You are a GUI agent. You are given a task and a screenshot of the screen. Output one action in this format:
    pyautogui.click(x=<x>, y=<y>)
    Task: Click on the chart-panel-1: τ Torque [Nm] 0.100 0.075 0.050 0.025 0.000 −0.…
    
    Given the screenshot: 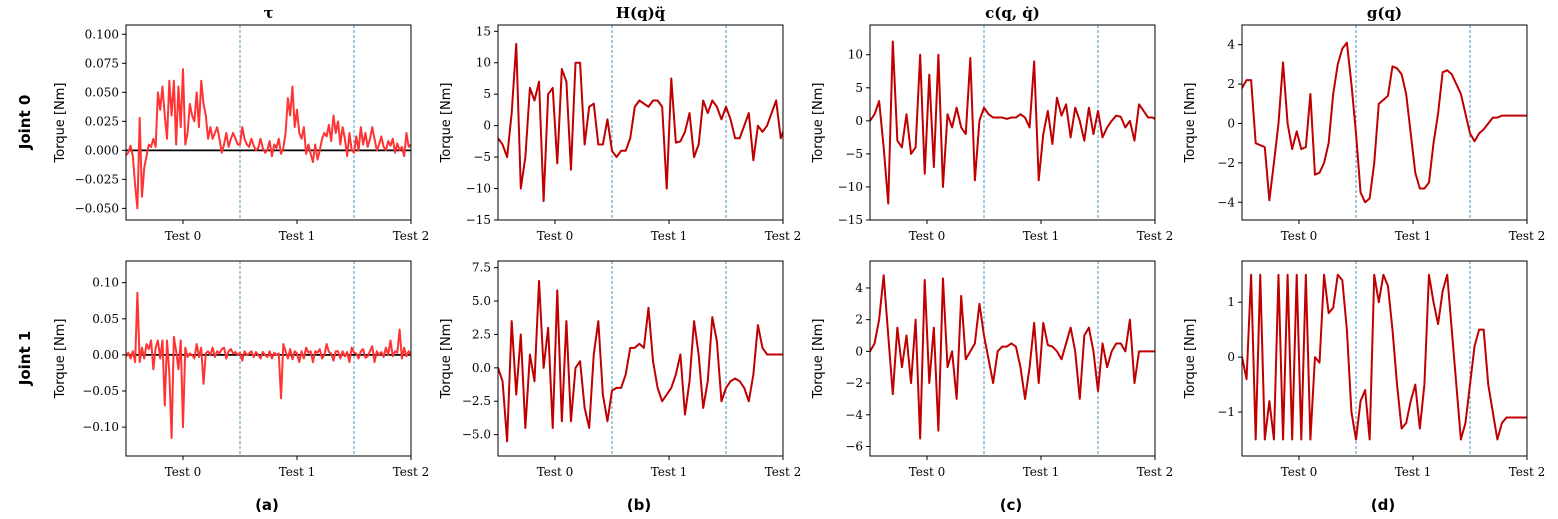 What is the action you would take?
    pyautogui.click(x=241, y=123)
    